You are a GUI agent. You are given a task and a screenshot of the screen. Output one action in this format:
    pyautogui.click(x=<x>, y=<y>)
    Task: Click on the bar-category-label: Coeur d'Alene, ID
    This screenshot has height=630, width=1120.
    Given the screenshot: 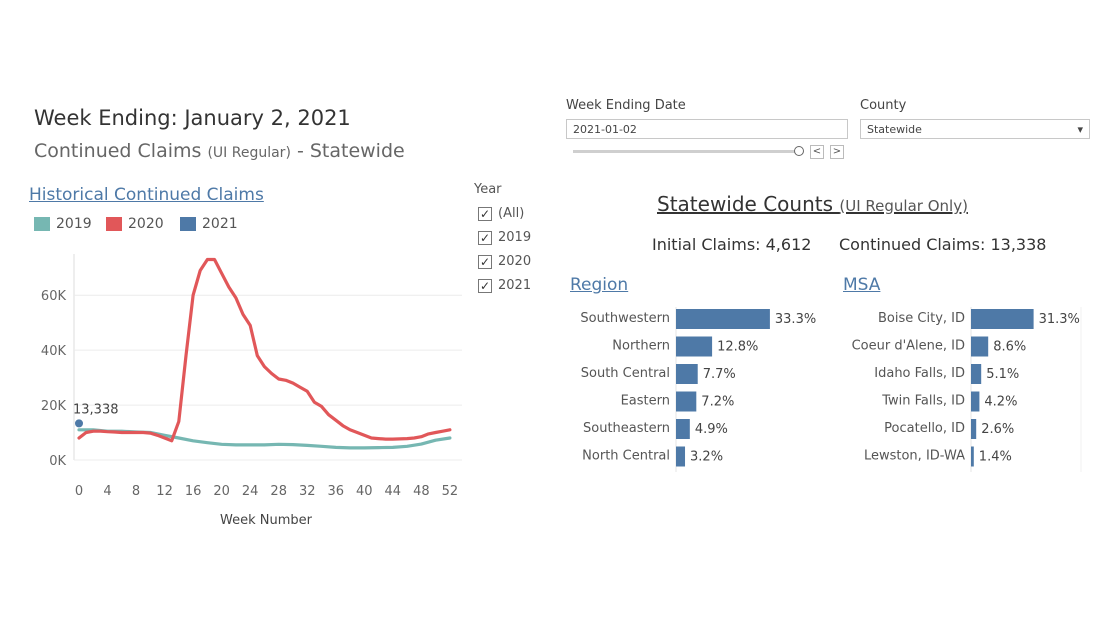 What is the action you would take?
    pyautogui.click(x=908, y=346)
    